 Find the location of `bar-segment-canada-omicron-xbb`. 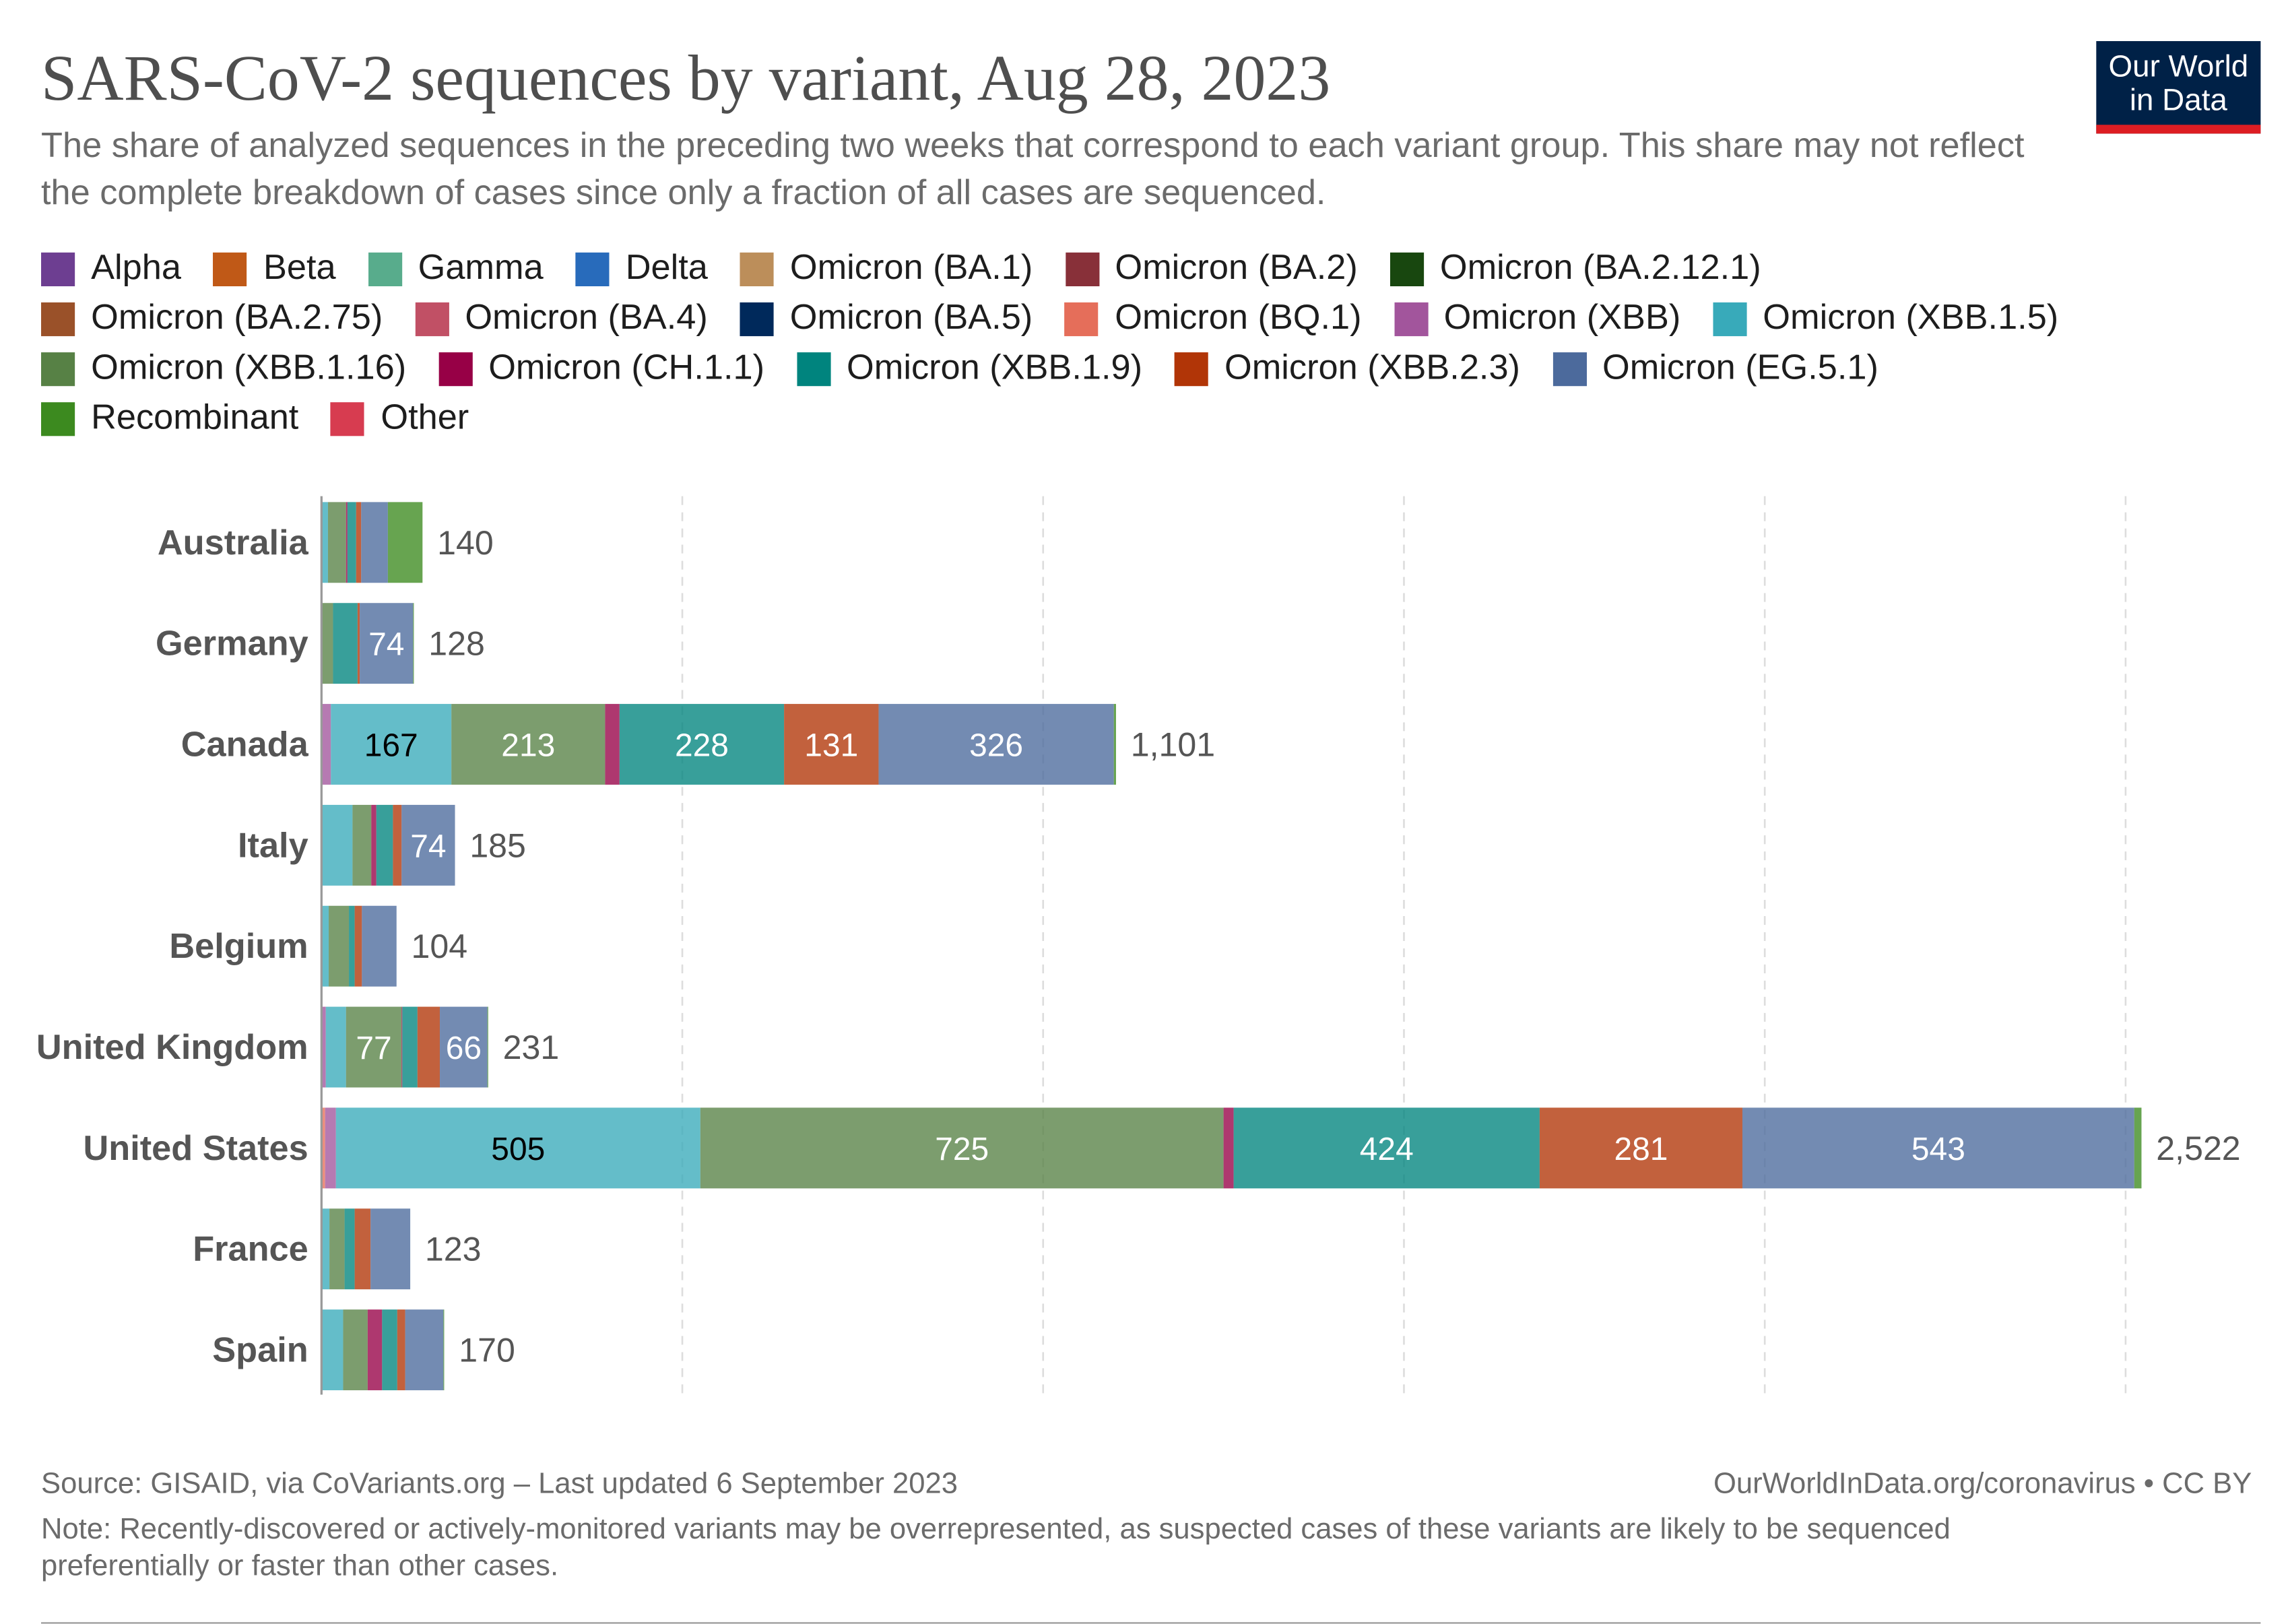

bar-segment-canada-omicron-xbb is located at coordinates (326, 744).